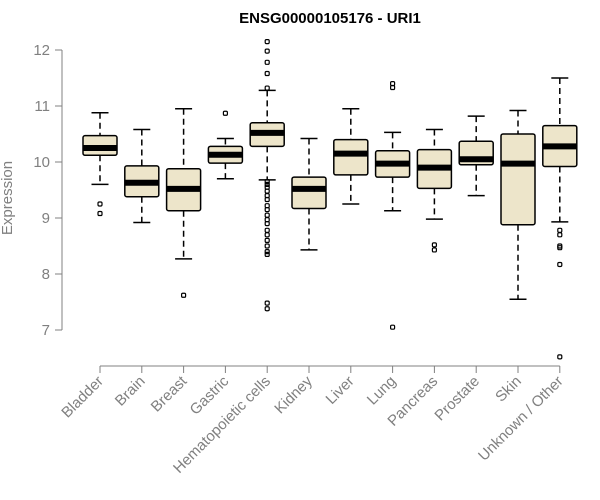 This screenshot has height=500, width=600. Describe the element at coordinates (82, 397) in the screenshot. I see `x-tick-label: Bladder` at that location.